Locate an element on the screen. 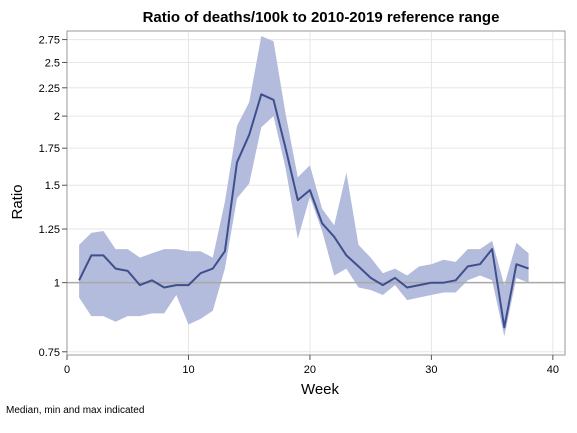 Image resolution: width=577 pixels, height=433 pixels. x-tick-label: 20 is located at coordinates (310, 370).